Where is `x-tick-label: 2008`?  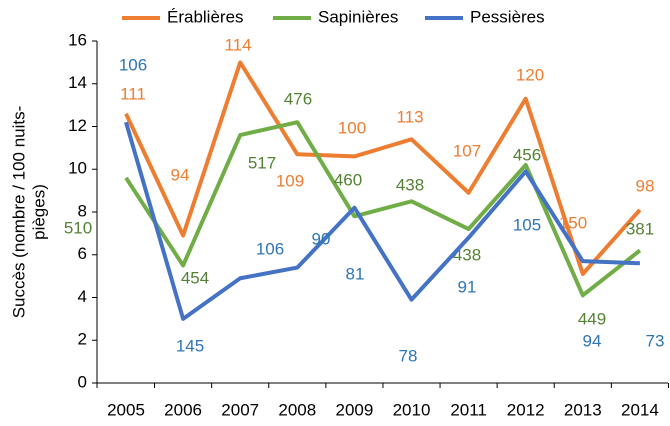 x-tick-label: 2008 is located at coordinates (297, 409).